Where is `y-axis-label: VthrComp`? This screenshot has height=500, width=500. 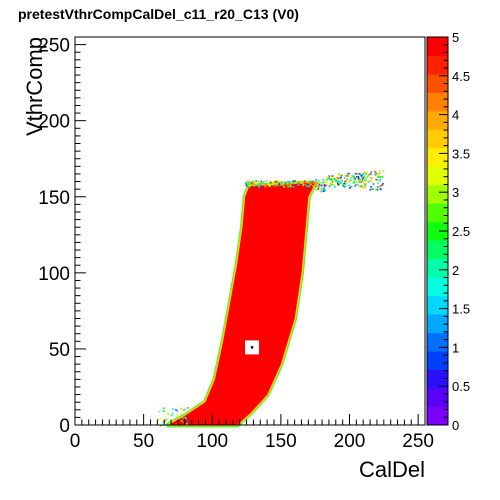 y-axis-label: VthrComp is located at coordinates (34, 86).